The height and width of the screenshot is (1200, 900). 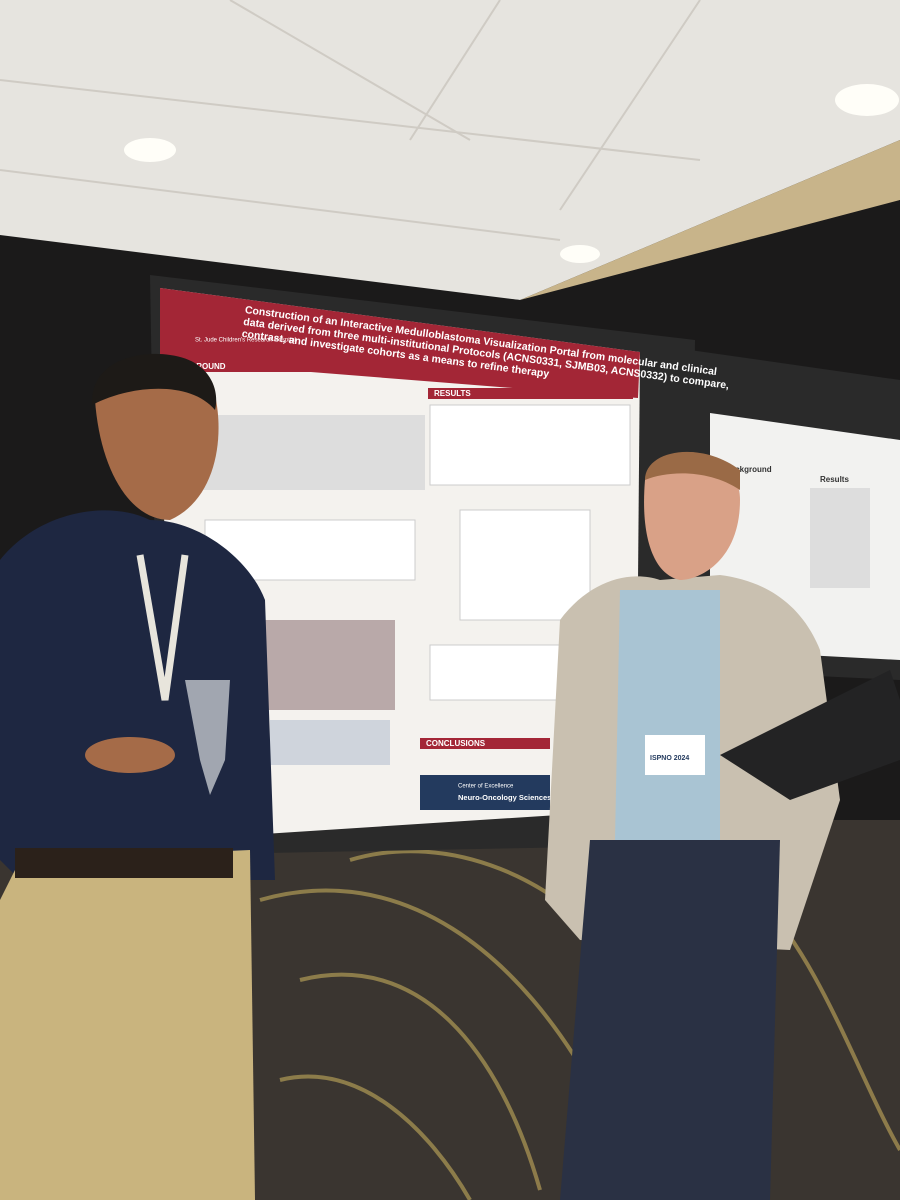 I want to click on poster-2-heading: Results, so click(x=834, y=479).